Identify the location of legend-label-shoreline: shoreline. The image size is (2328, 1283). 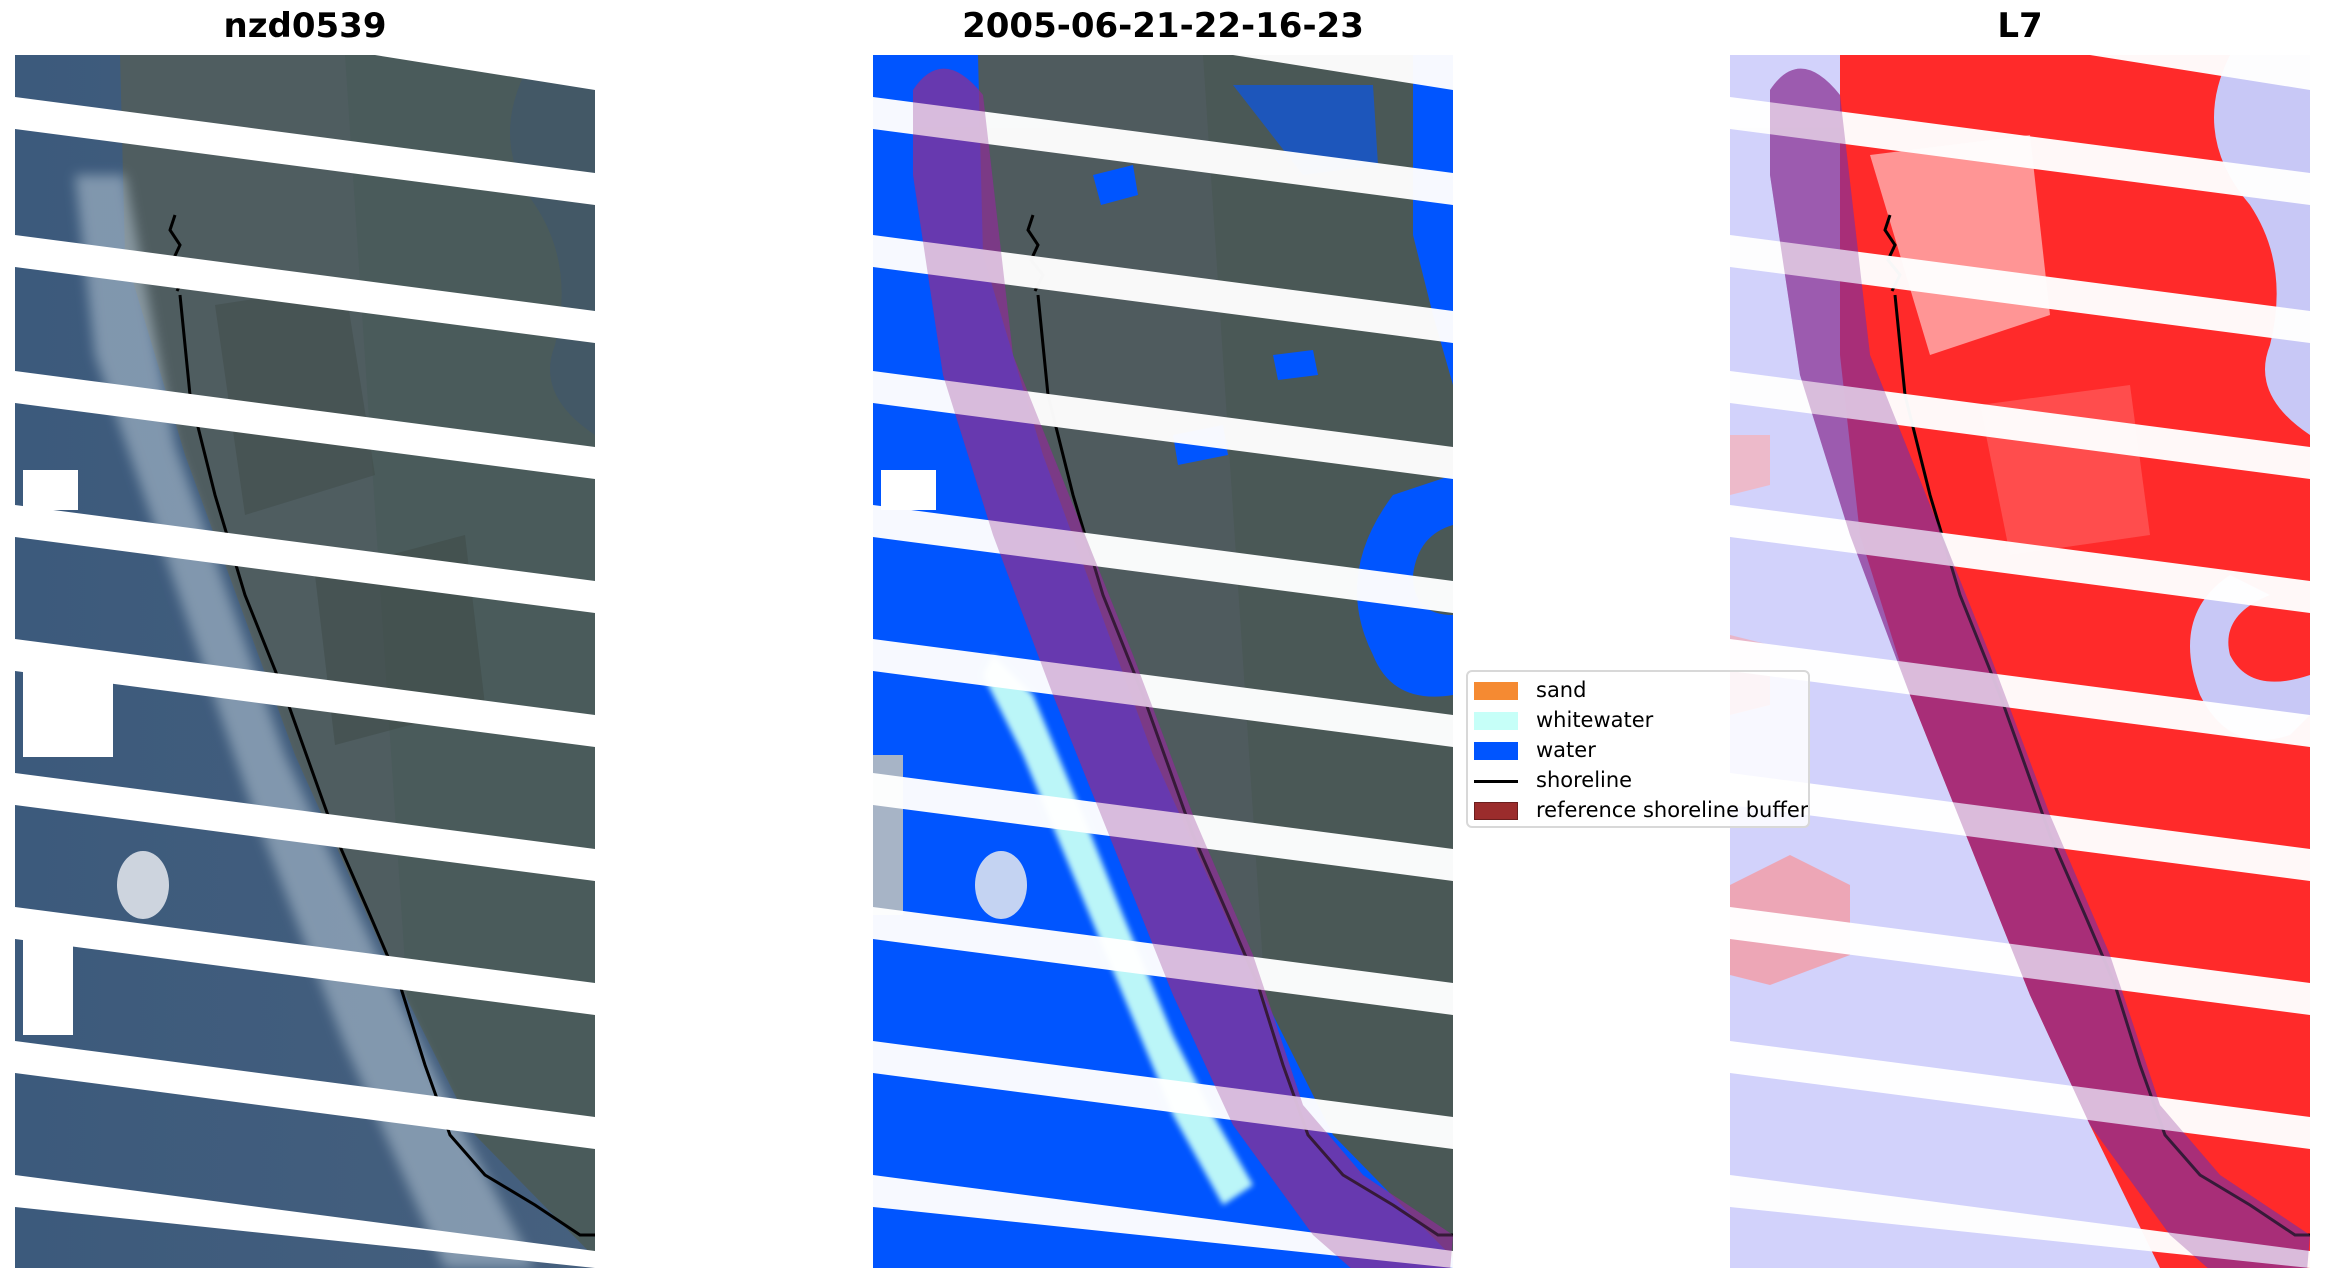
(1584, 780).